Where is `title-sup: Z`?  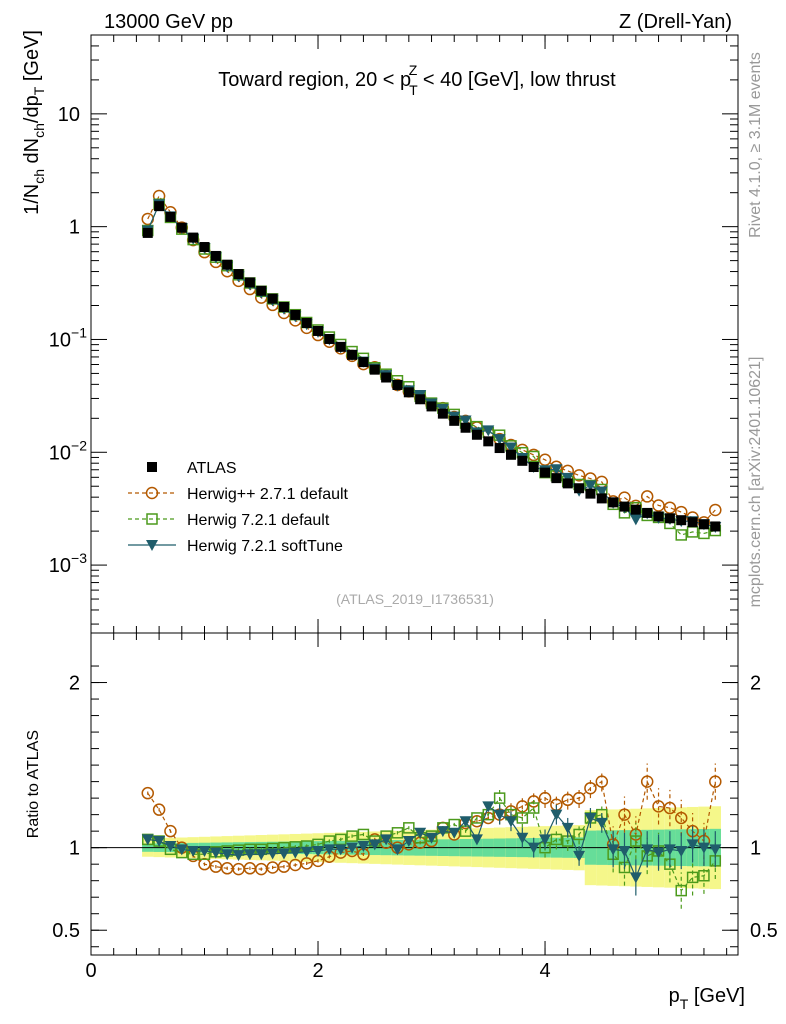
title-sup: Z is located at coordinates (413, 70).